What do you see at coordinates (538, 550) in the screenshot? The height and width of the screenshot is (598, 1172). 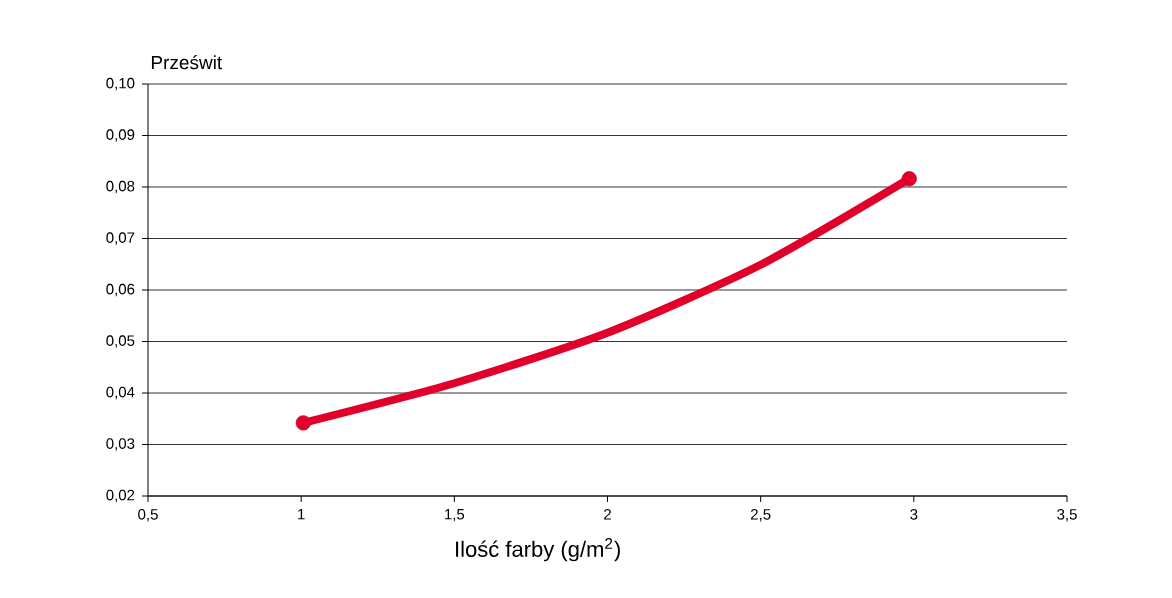 I see `x-axis-title: Ilość farby (g/m$^{2}$)` at bounding box center [538, 550].